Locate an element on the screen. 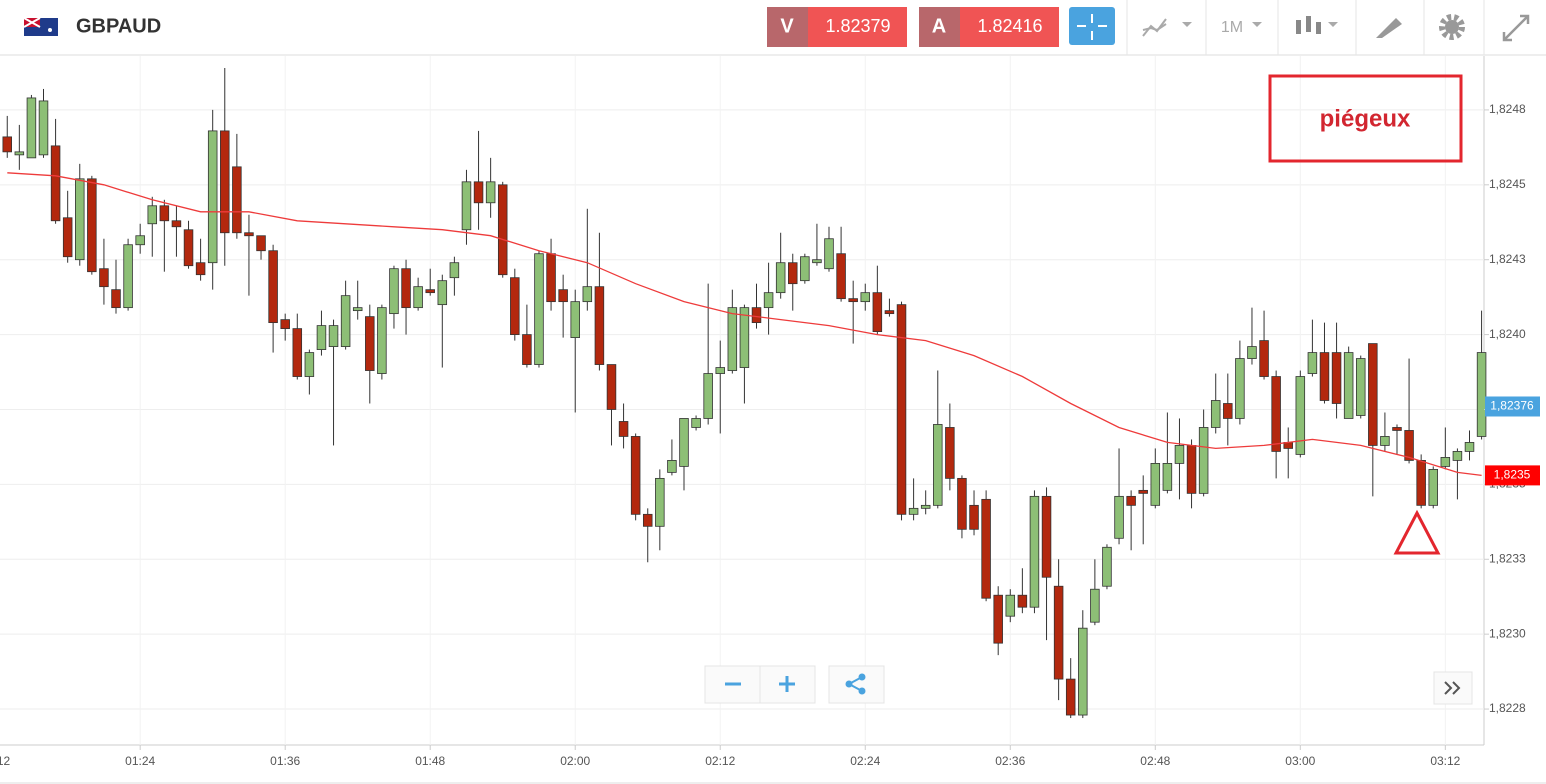 Image resolution: width=1546 pixels, height=784 pixels. toolbar-separators is located at coordinates (1305, 27).